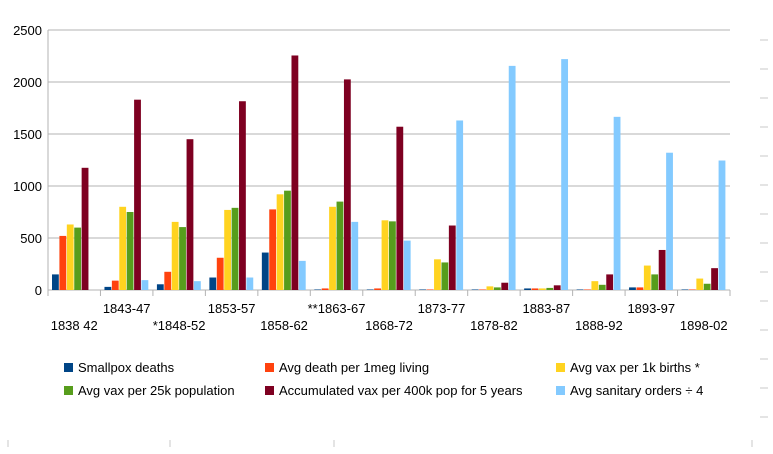  I want to click on legend-label: Avg vax per 25k population, so click(156, 390).